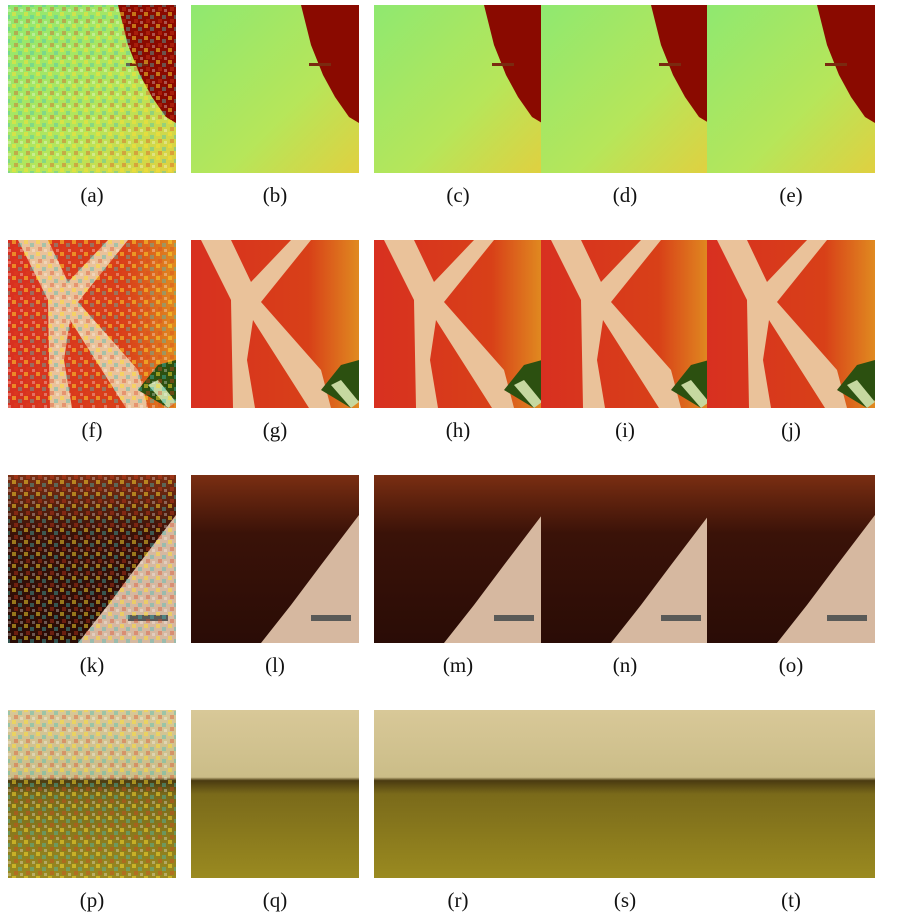 This screenshot has height=918, width=899. I want to click on caption: (h), so click(458, 430).